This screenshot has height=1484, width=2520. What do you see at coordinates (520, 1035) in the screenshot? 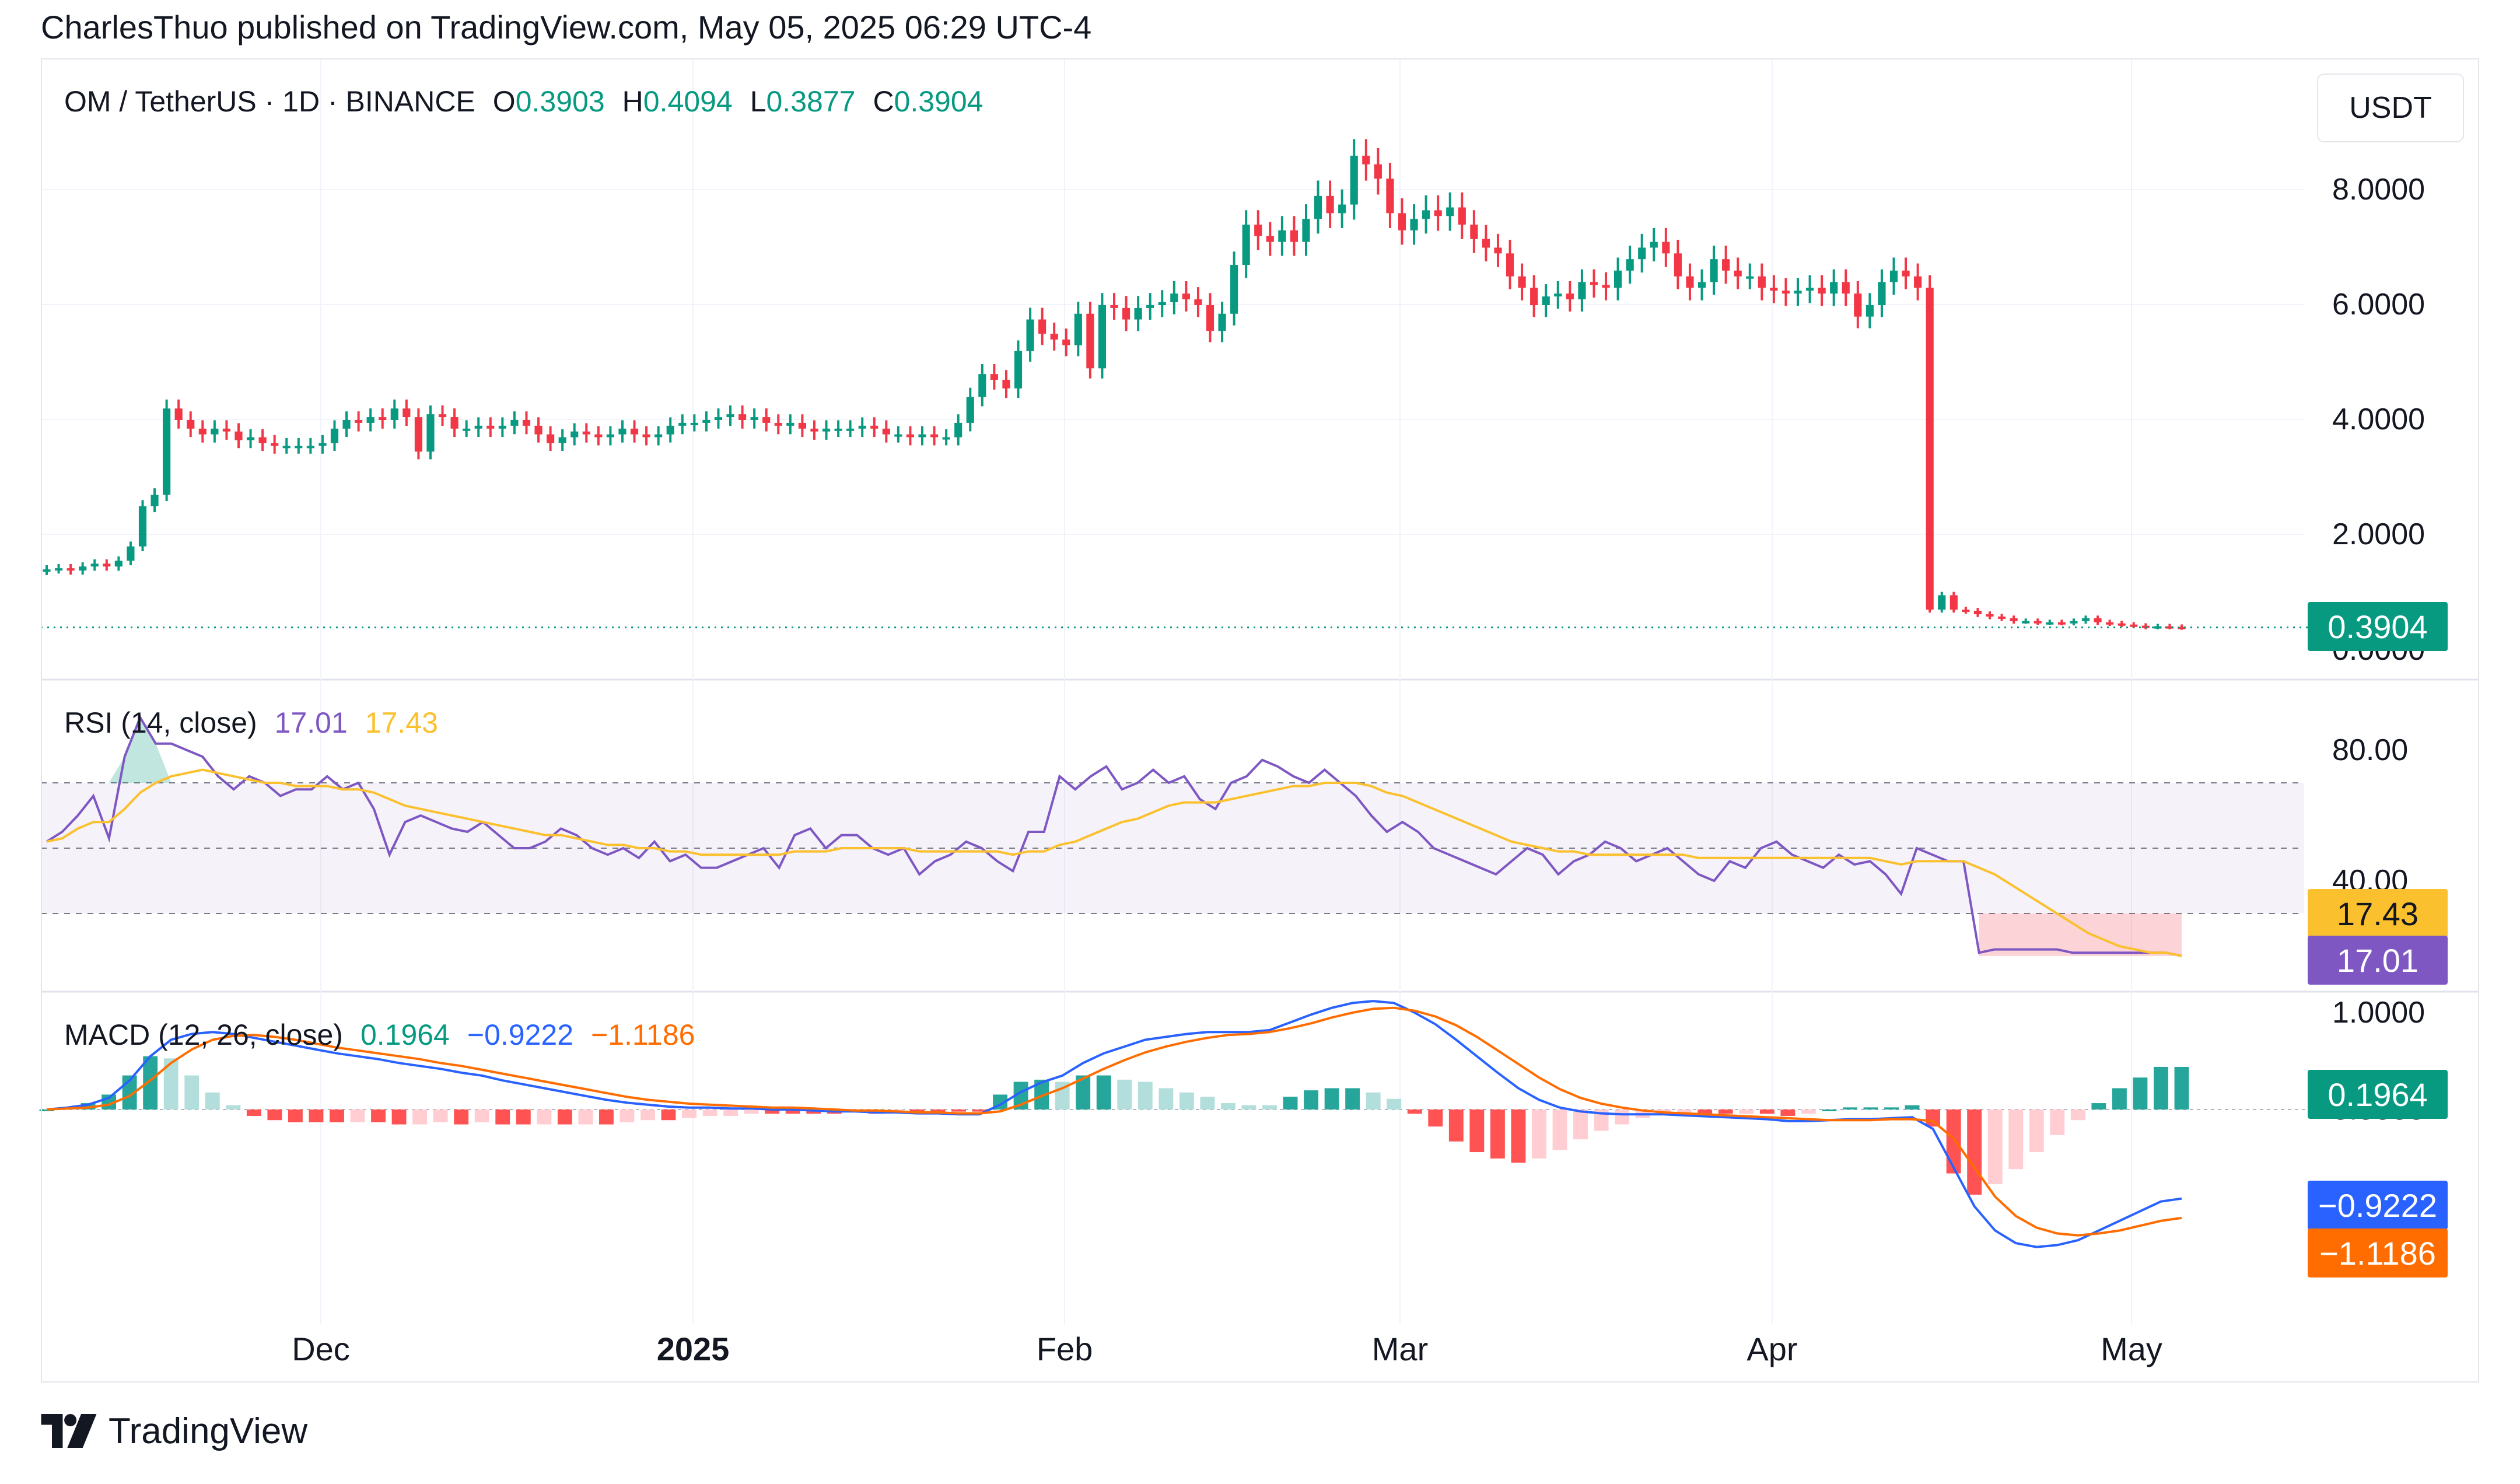
I see `macd-line-value: −0.9222` at bounding box center [520, 1035].